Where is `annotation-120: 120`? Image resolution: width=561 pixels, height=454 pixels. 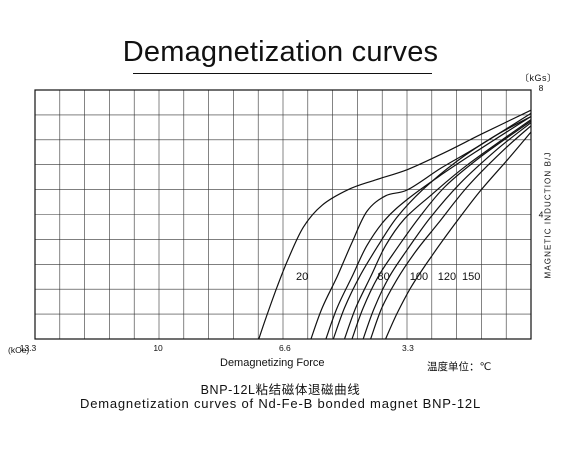 annotation-120: 120 is located at coordinates (447, 277).